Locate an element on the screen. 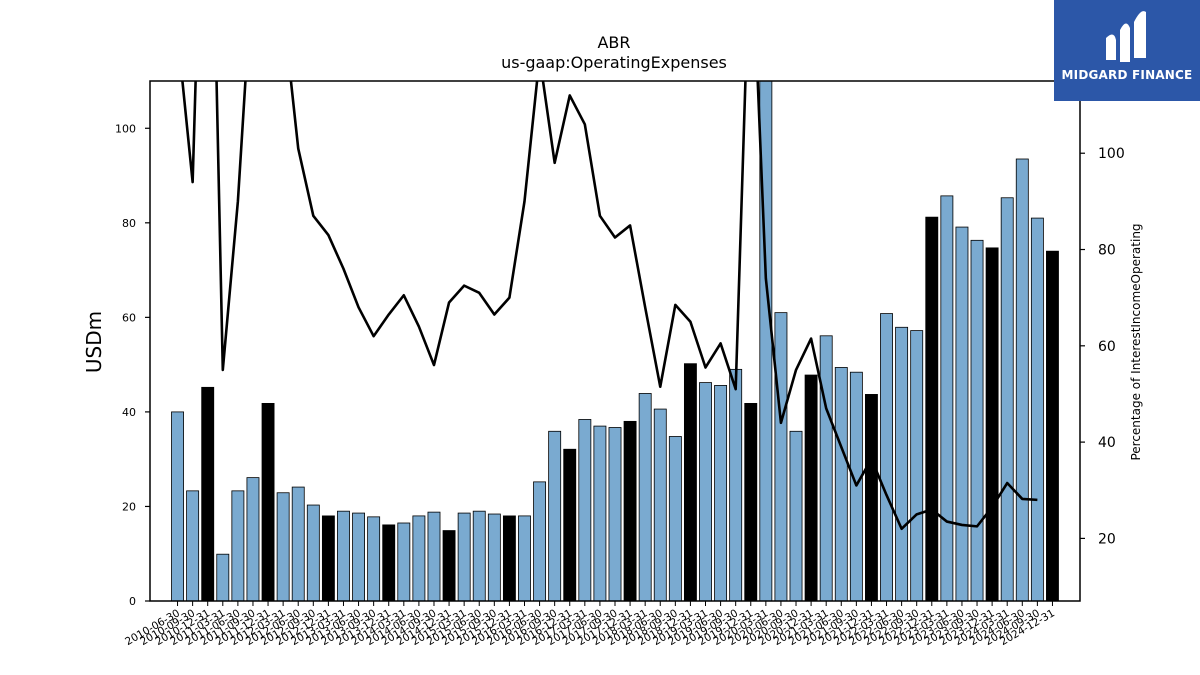 The width and height of the screenshot is (1200, 675). y-tick-label: 60 is located at coordinates (129, 317).